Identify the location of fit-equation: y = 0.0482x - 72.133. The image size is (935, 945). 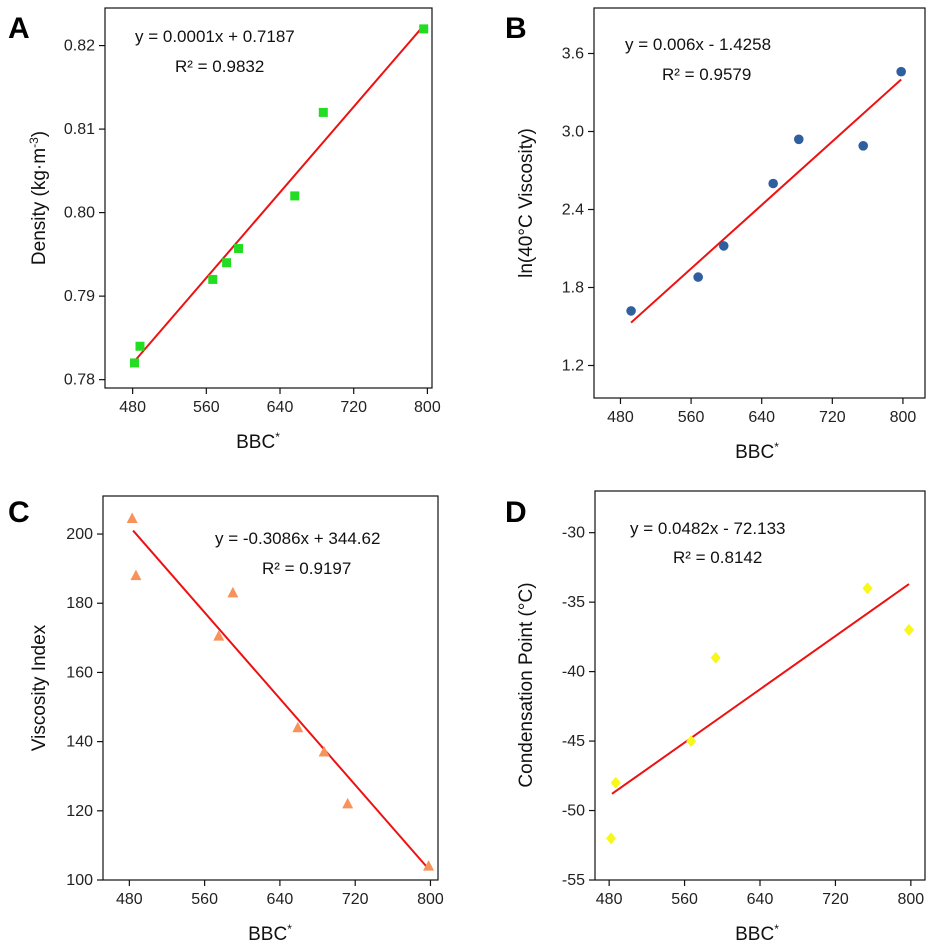
(707, 528).